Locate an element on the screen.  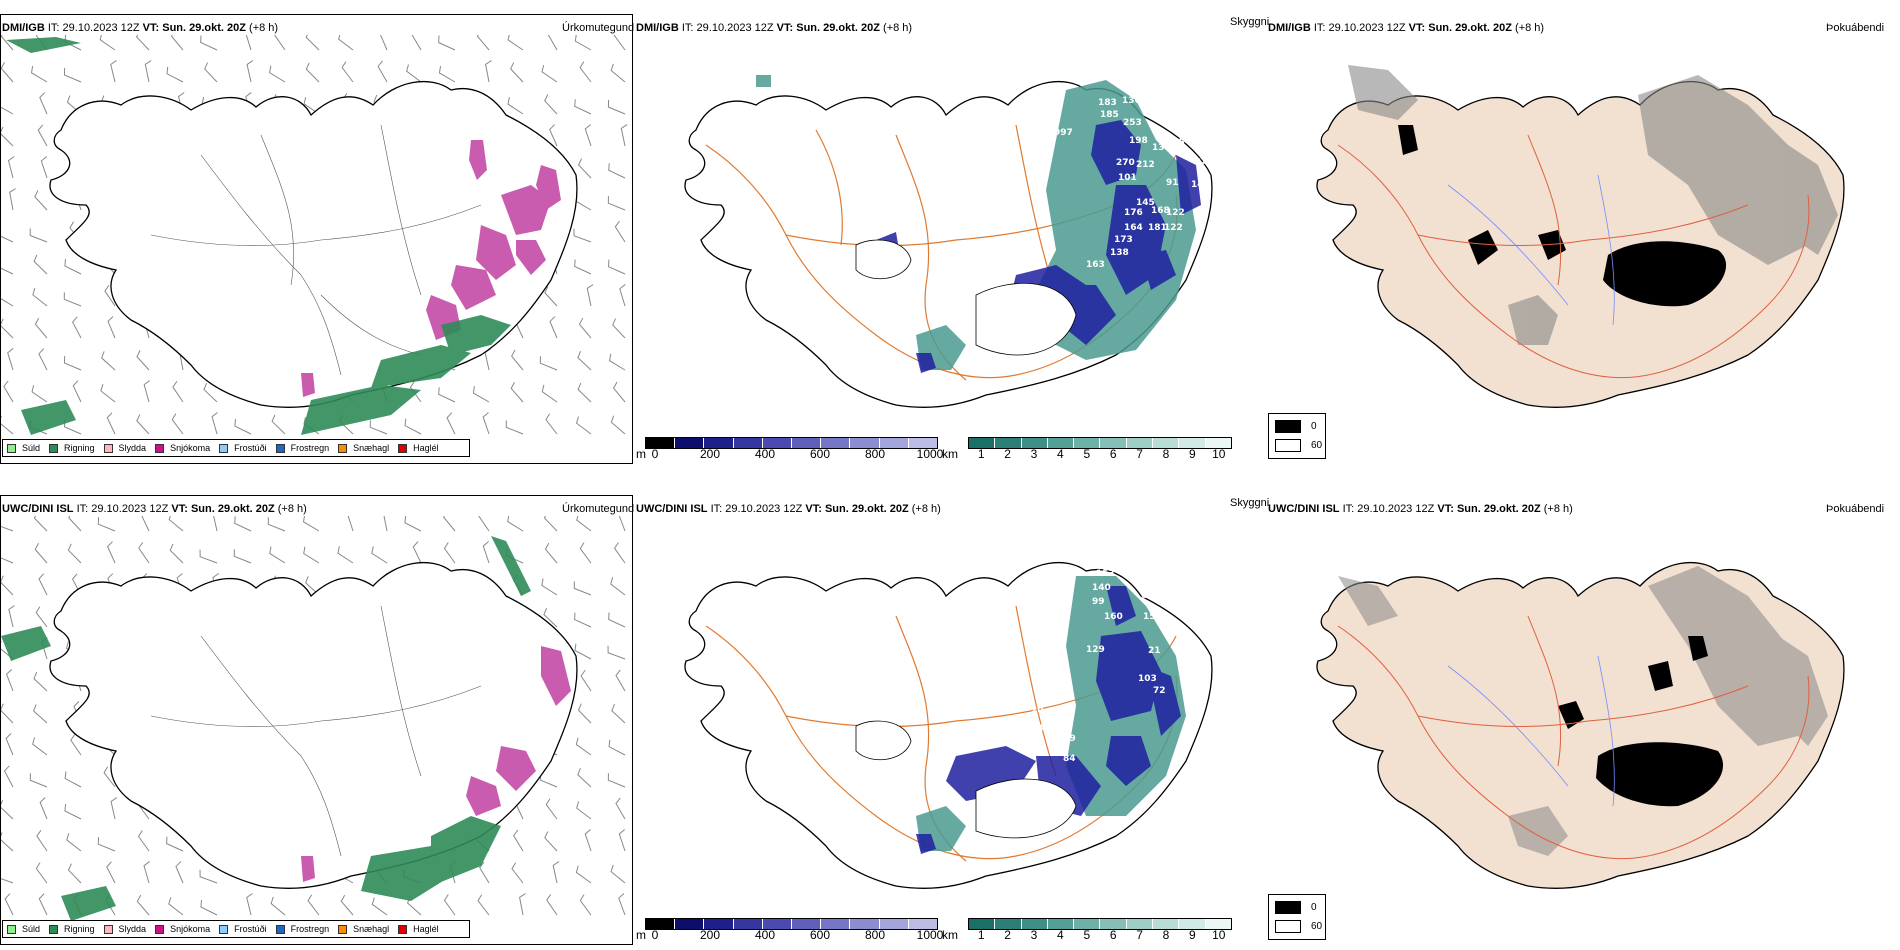
ceiling-value-label: 253 is located at coordinates (1132, 123).